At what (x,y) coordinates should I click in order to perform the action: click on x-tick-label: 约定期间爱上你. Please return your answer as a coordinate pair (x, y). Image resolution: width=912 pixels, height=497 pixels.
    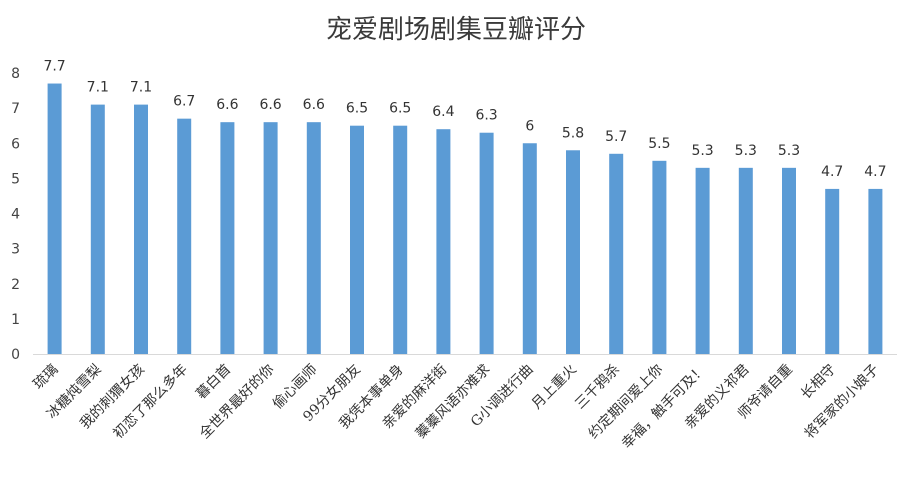
    Looking at the image, I should click on (626, 402).